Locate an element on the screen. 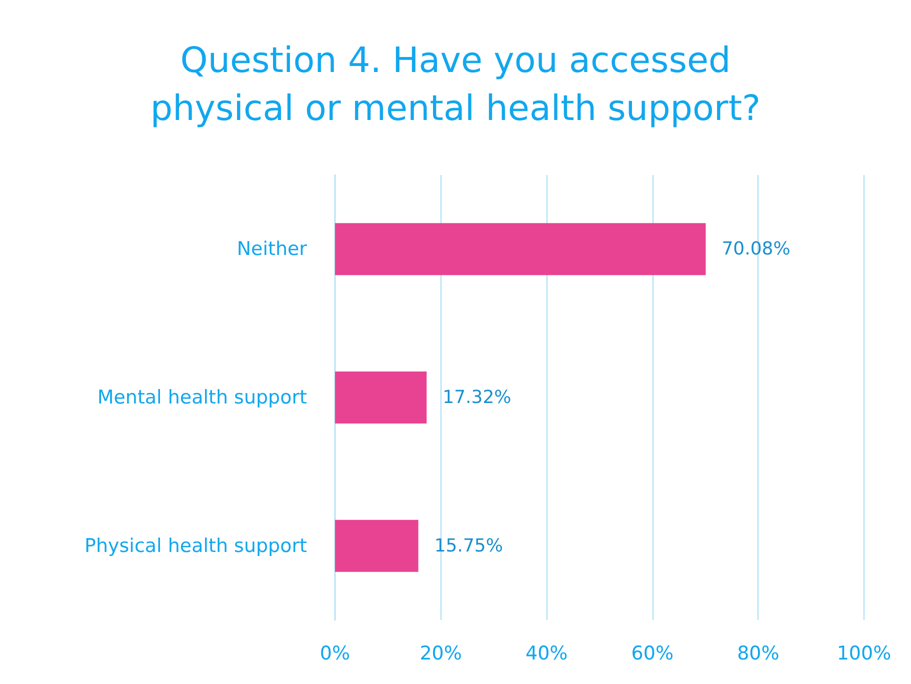 This screenshot has height=684, width=911. y-tick-label: Physical health support is located at coordinates (195, 545).